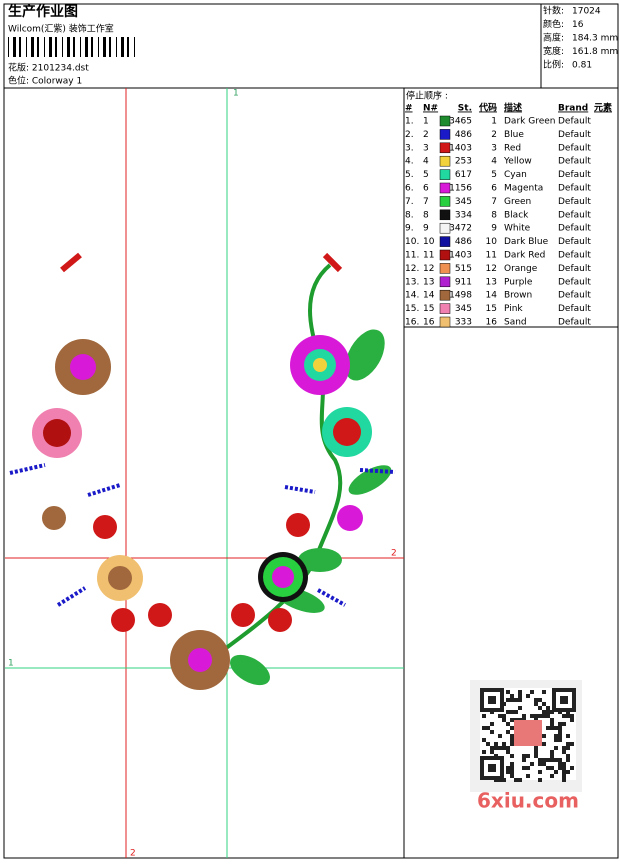 The width and height of the screenshot is (620, 865). I want to click on description: Red, so click(512, 148).